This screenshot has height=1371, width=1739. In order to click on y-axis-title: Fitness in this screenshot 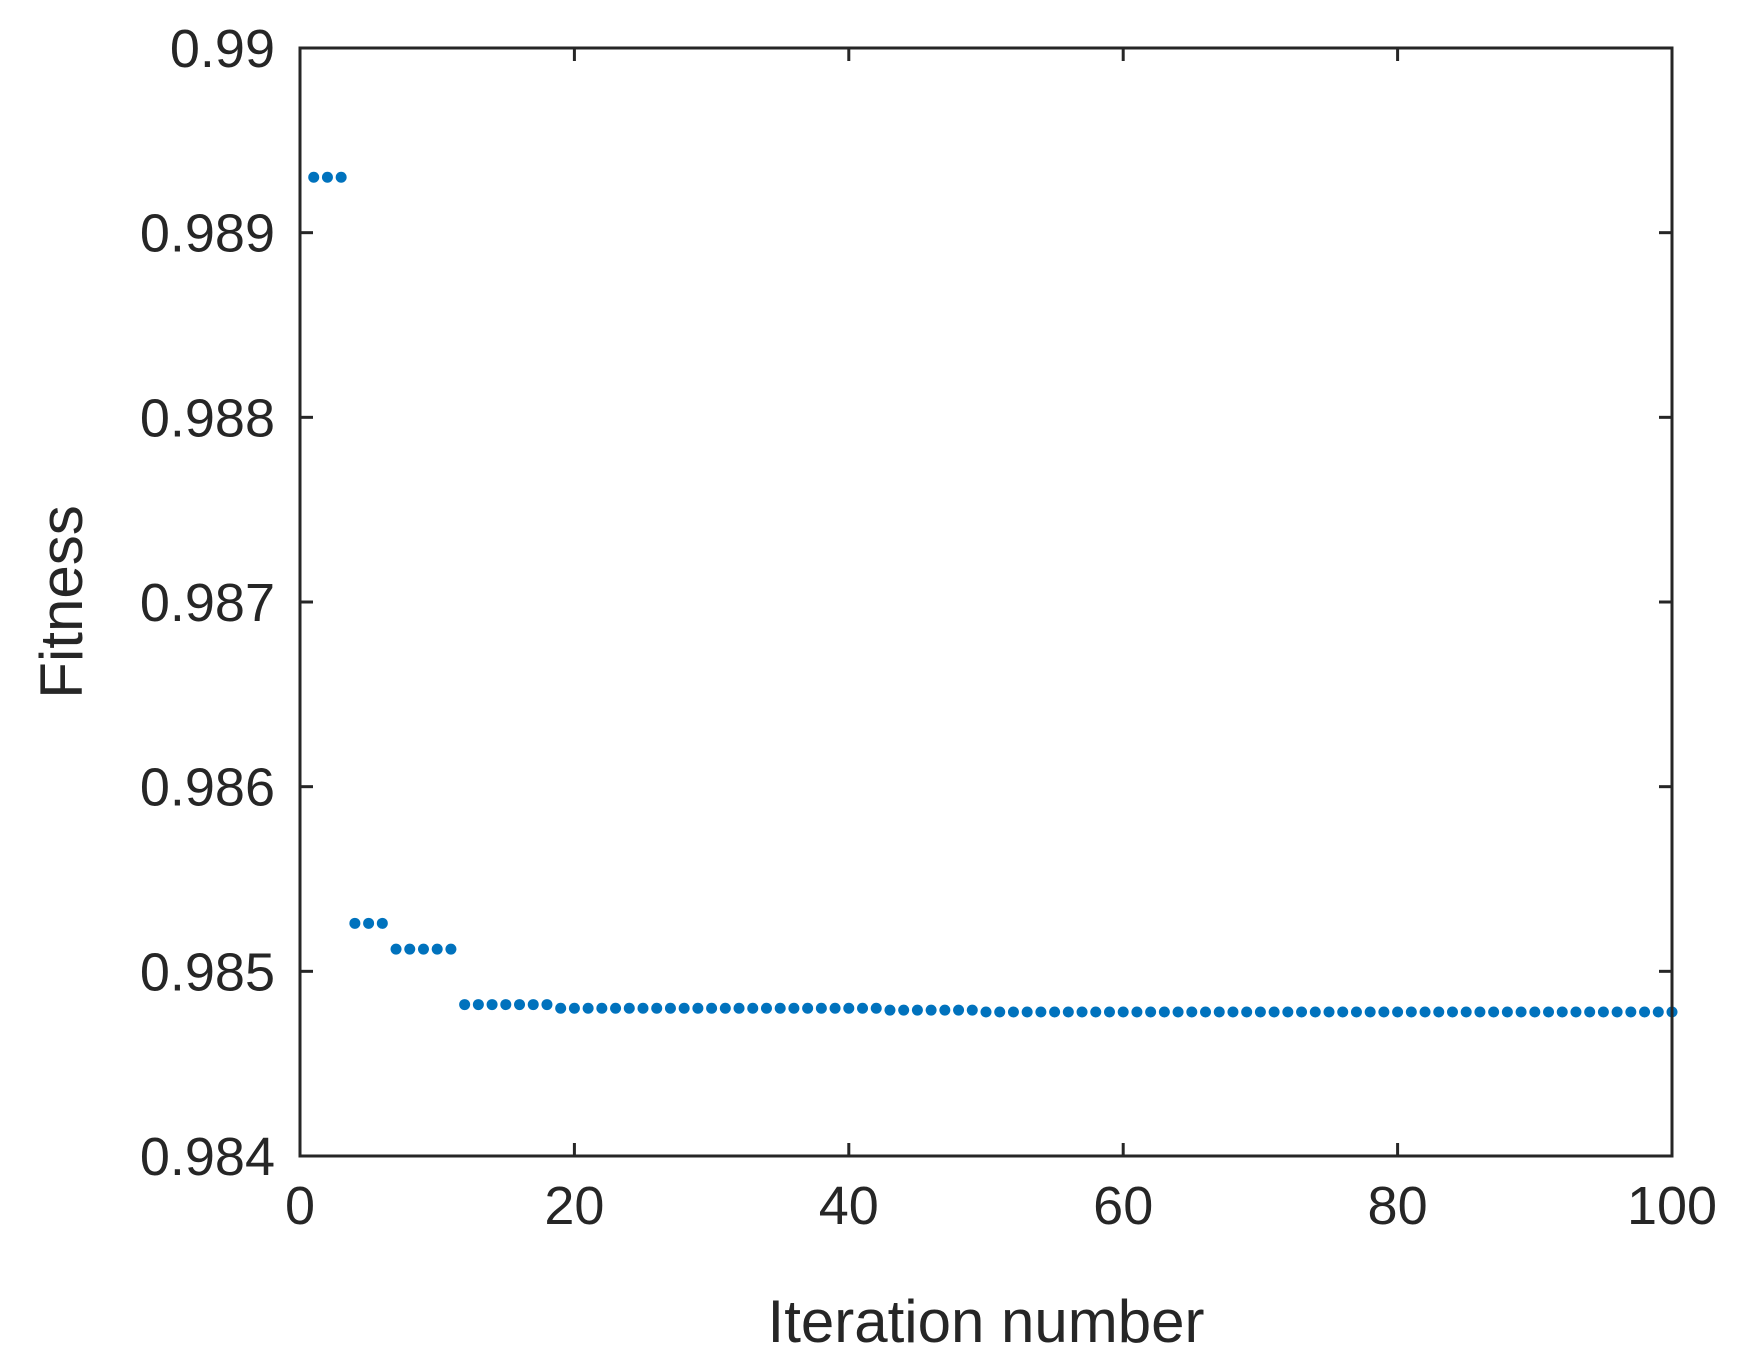, I will do `click(61, 601)`.